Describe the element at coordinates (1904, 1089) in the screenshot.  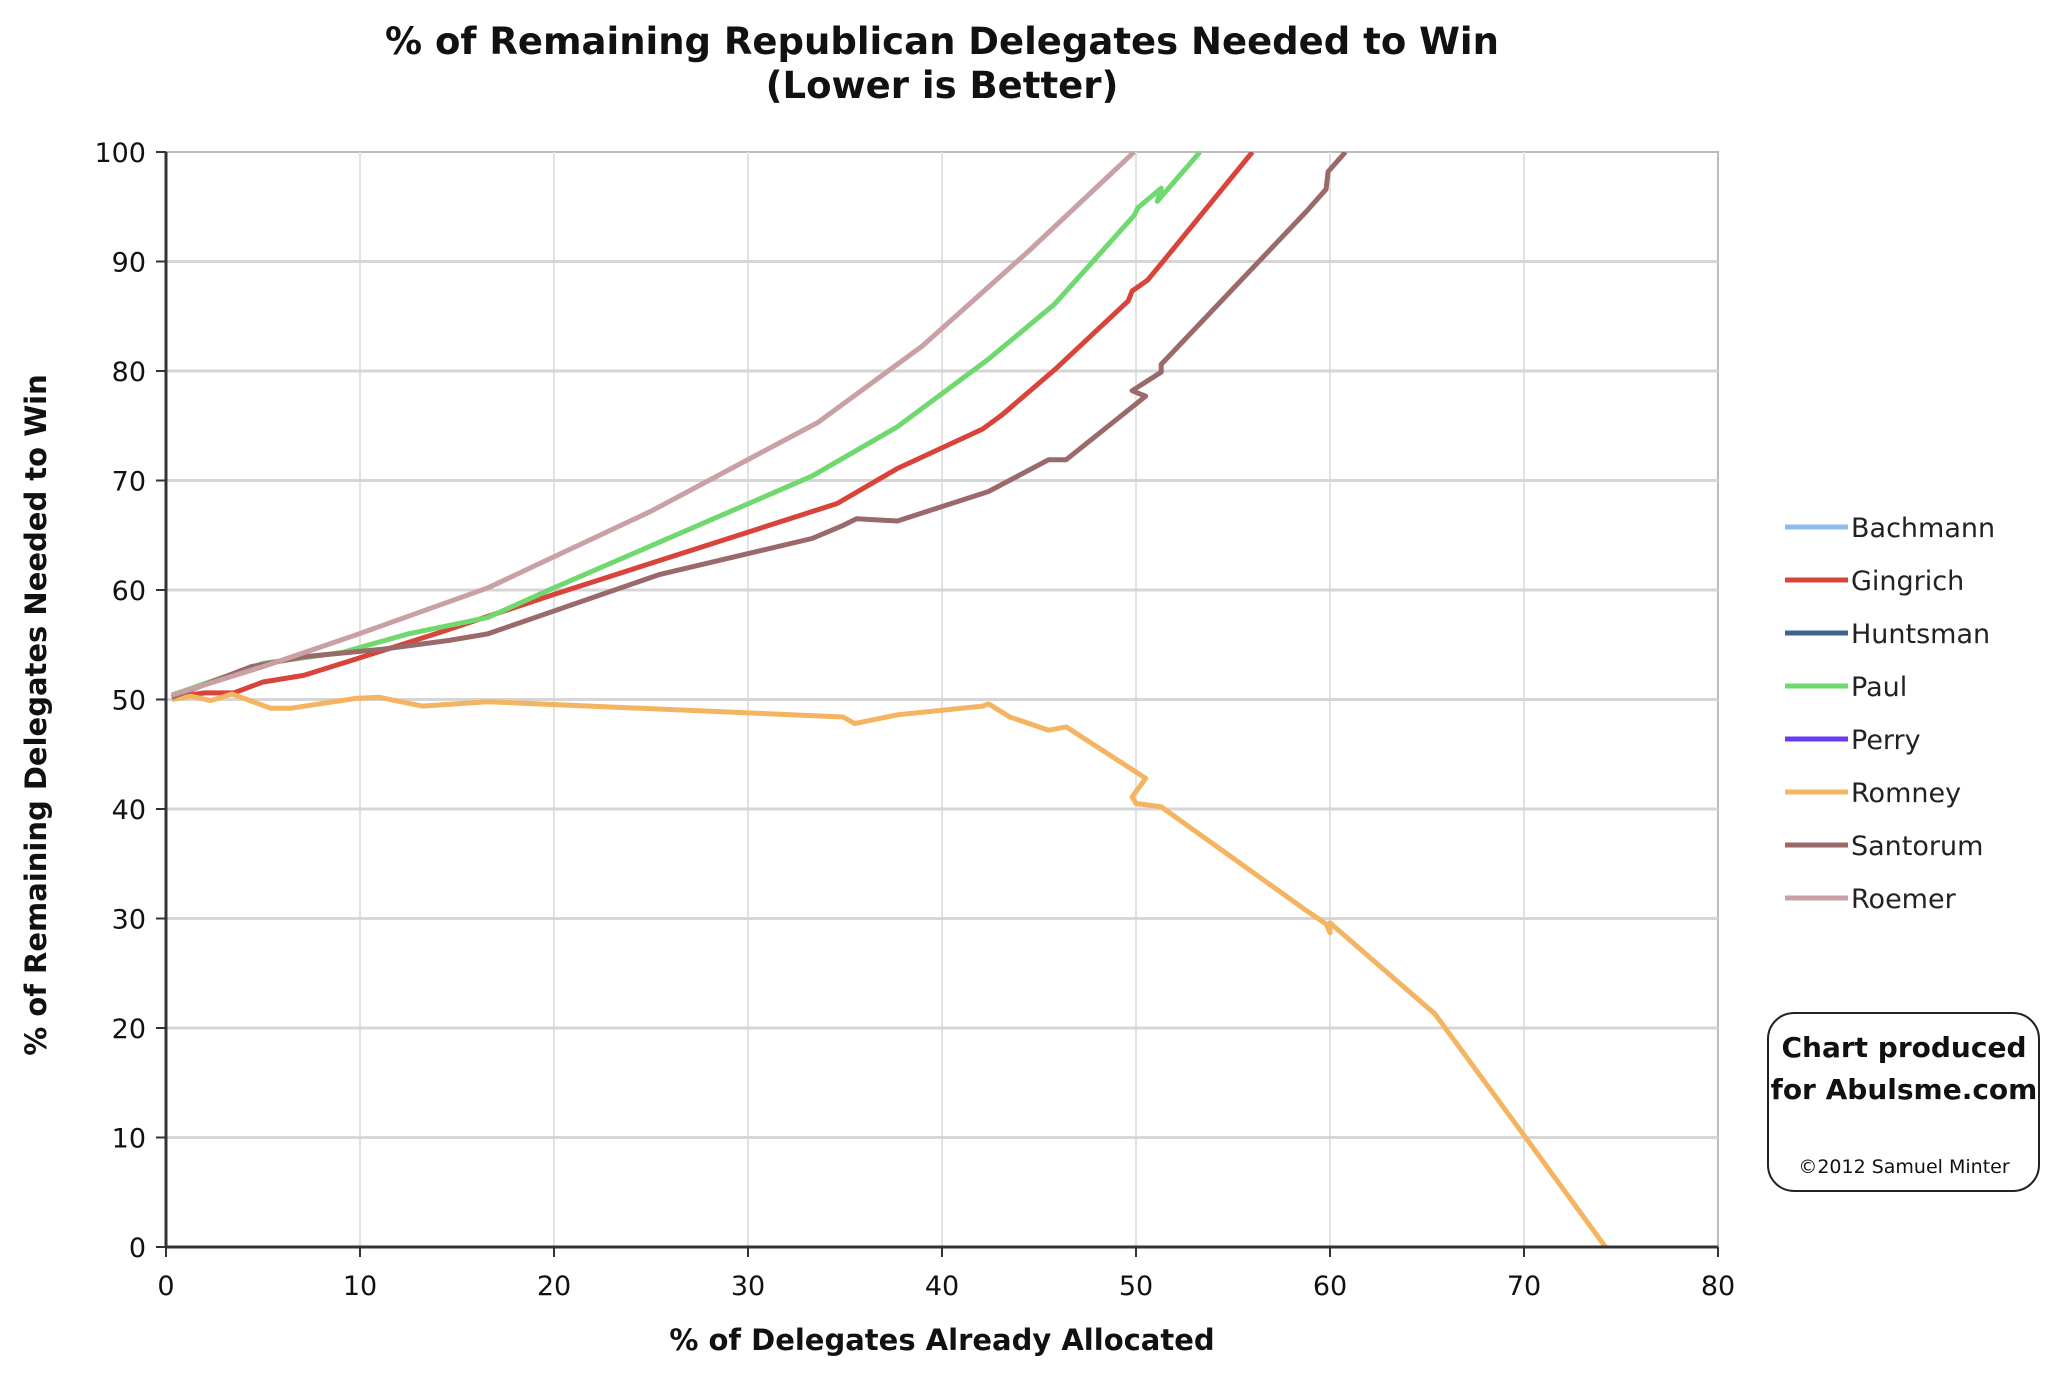
I see `credit-line-2: for Abulsme.com` at that location.